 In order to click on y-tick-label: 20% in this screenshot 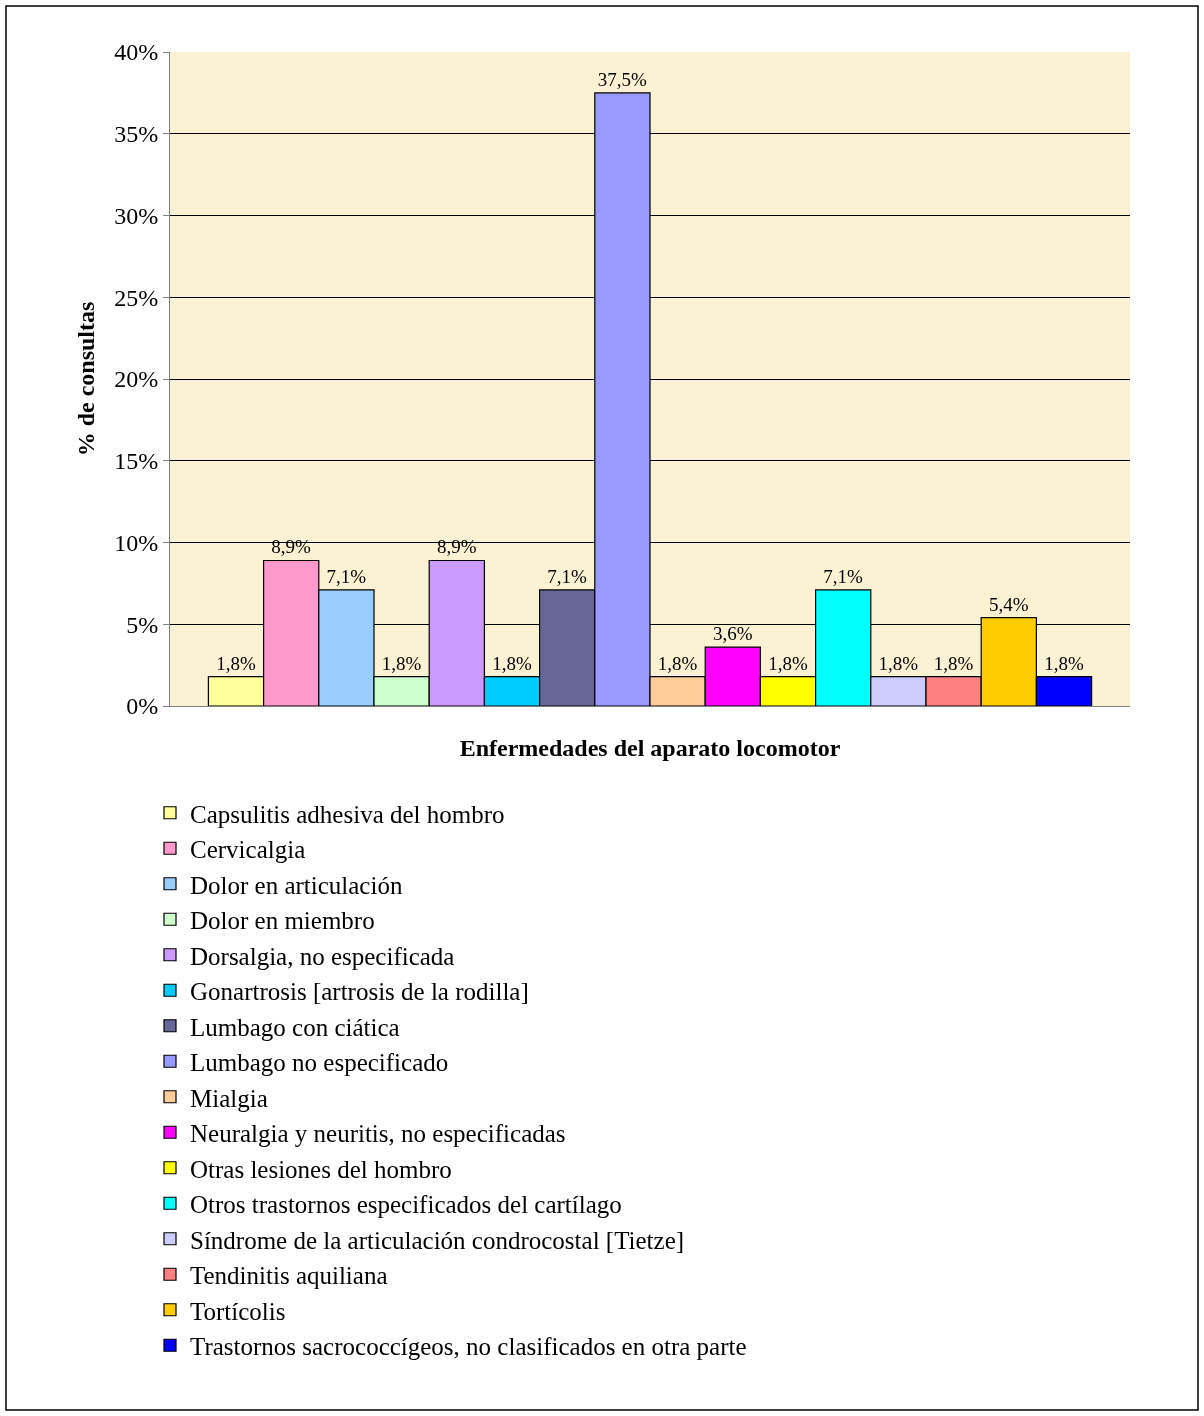, I will do `click(136, 379)`.